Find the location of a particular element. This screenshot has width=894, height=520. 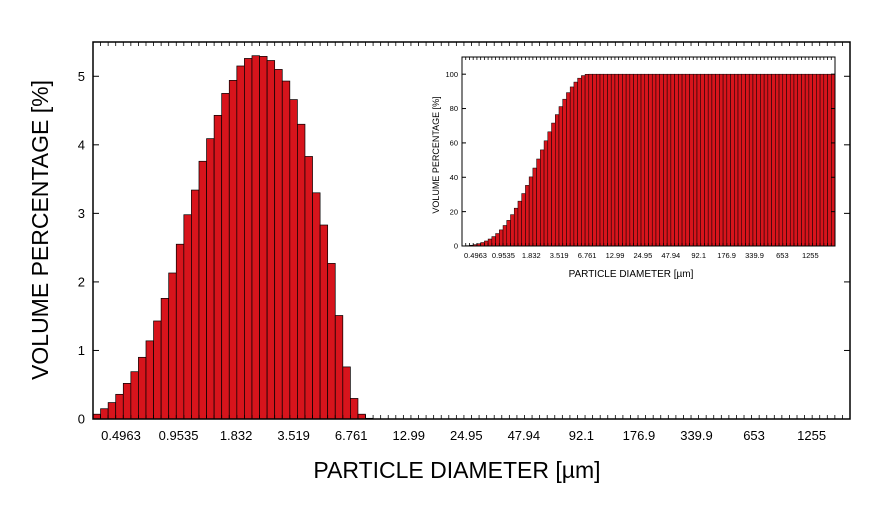

main-x-tick-label: 92.1 is located at coordinates (581, 435).